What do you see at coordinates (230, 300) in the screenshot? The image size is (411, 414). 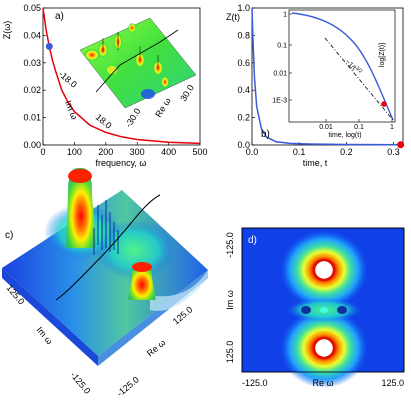 I see `panel-d-ylabel: Im ω` at bounding box center [230, 300].